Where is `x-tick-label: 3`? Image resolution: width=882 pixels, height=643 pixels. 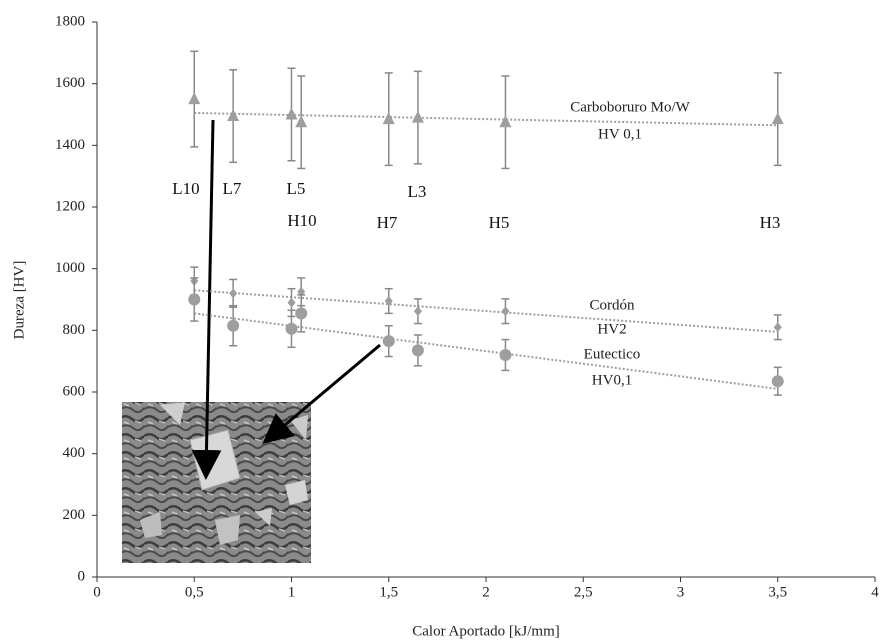 x-tick-label: 3 is located at coordinates (681, 592).